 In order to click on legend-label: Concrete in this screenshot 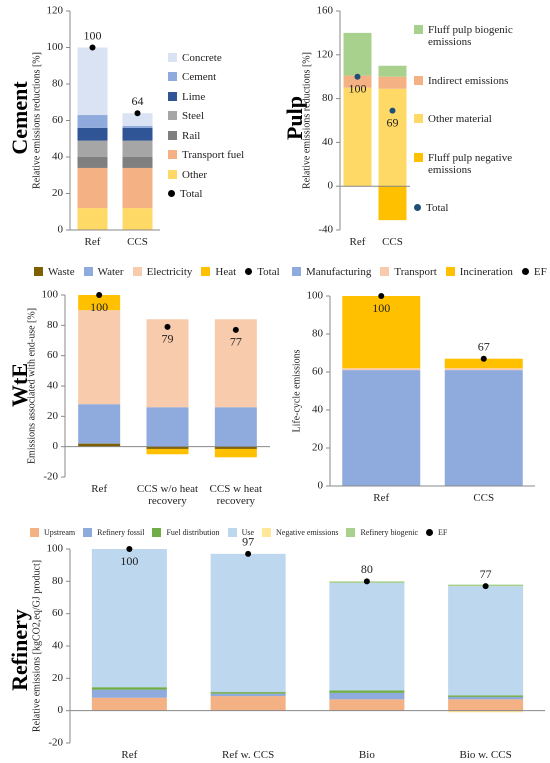, I will do `click(202, 58)`.